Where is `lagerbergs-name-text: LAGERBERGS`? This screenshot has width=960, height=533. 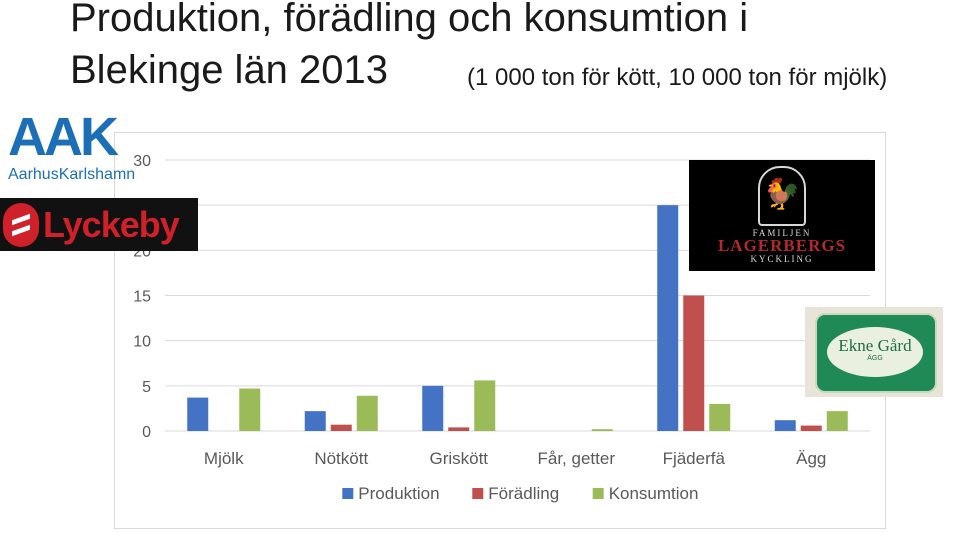 lagerbergs-name-text: LAGERBERGS is located at coordinates (782, 245).